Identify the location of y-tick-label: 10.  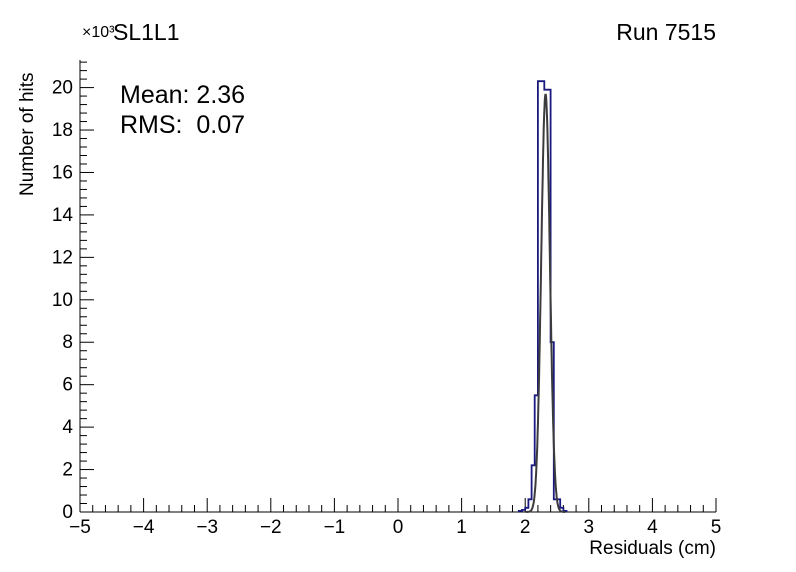
(62, 300).